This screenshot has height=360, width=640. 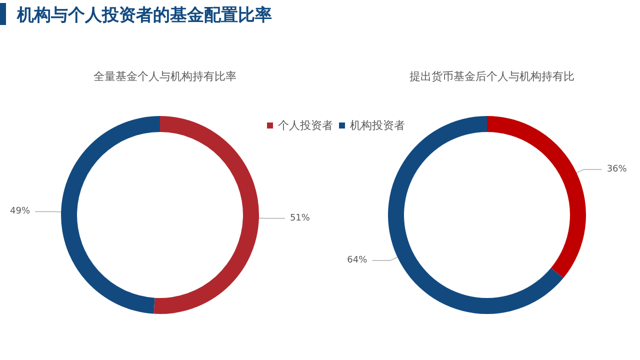 I want to click on data-label: 36%, so click(x=617, y=169).